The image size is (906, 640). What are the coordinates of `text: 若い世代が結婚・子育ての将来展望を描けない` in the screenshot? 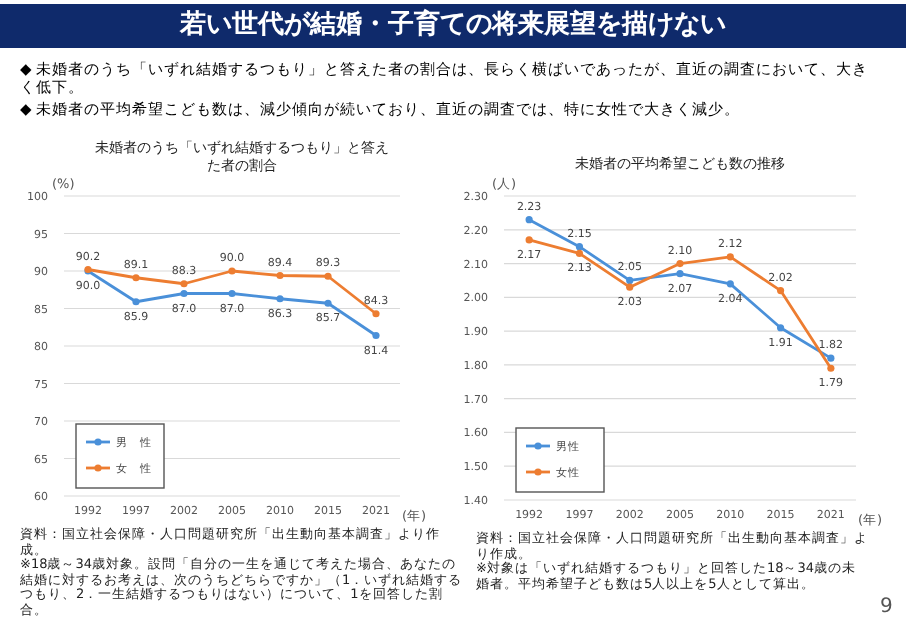 It's located at (453, 26).